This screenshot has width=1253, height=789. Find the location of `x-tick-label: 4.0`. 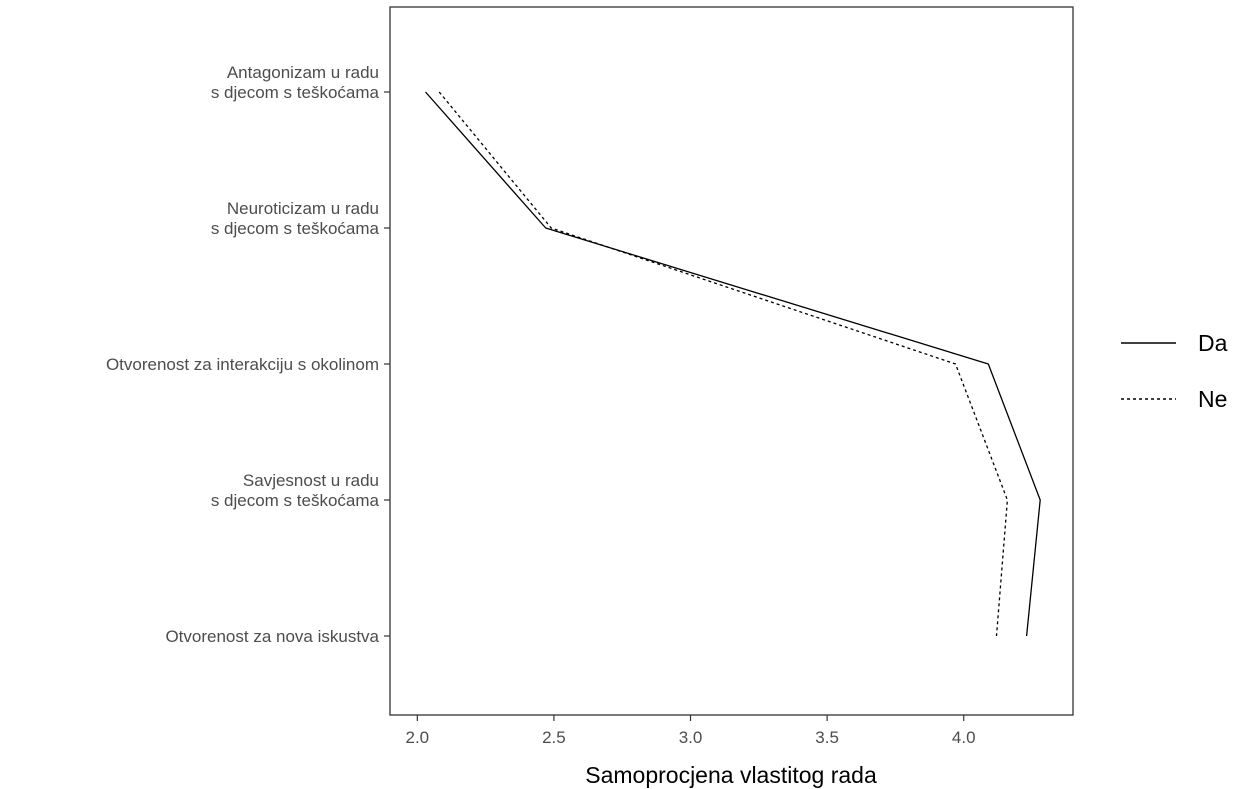

x-tick-label: 4.0 is located at coordinates (964, 737).